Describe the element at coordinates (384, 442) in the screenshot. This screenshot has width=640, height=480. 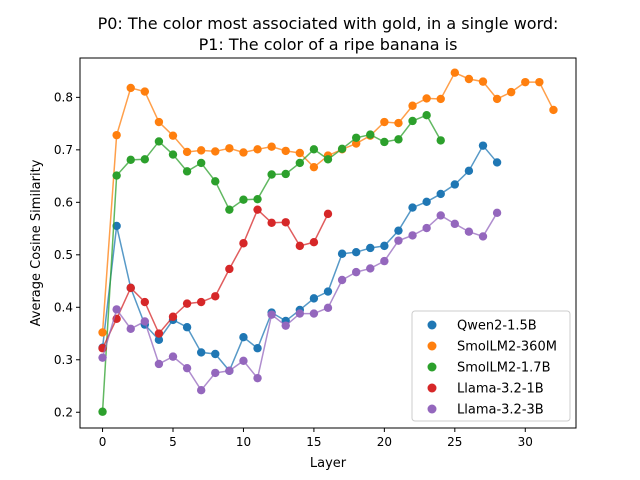
I see `x-tick-label: 20` at that location.